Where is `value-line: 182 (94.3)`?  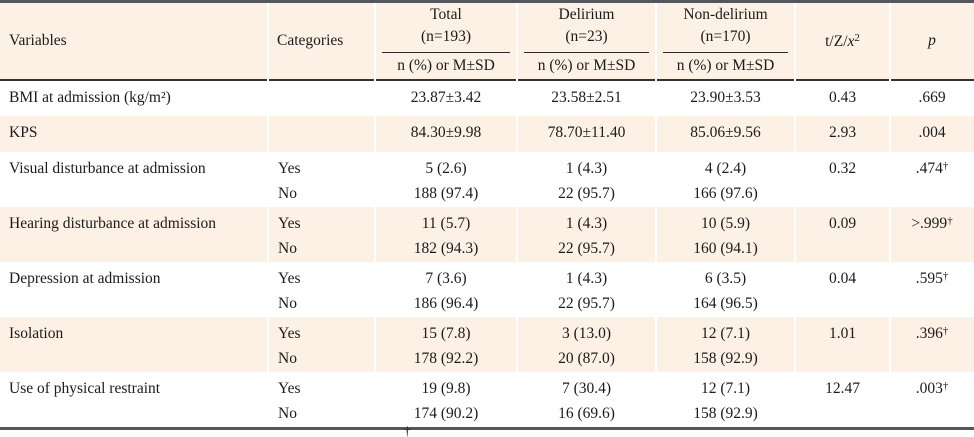
value-line: 182 (94.3) is located at coordinates (446, 248).